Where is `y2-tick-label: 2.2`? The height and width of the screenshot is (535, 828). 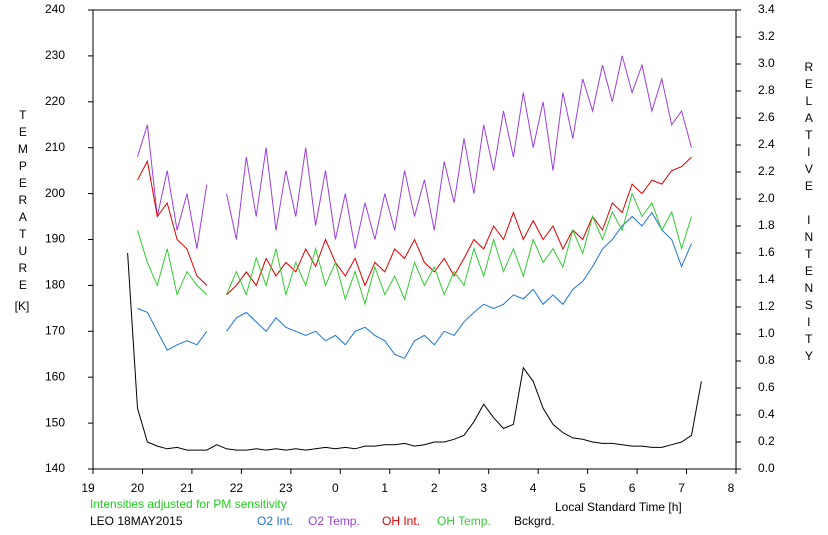 y2-tick-label: 2.2 is located at coordinates (766, 171).